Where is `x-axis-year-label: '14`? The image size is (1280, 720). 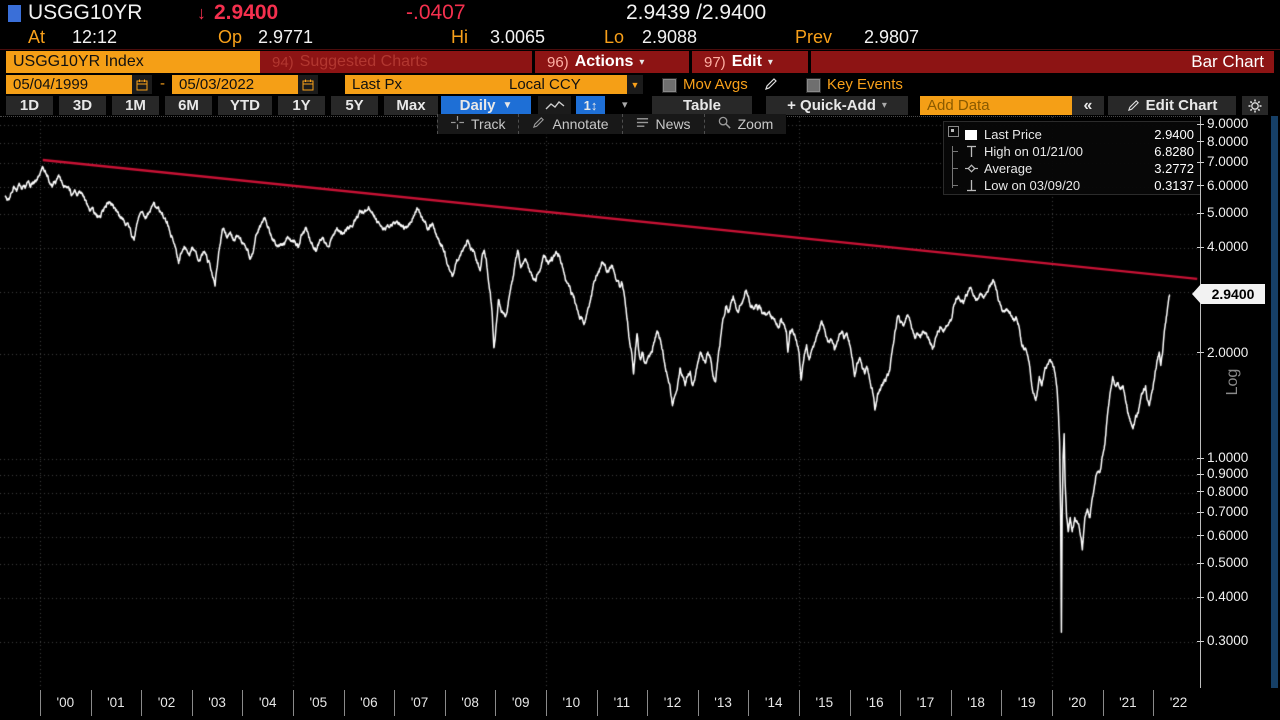 x-axis-year-label: '14 is located at coordinates (773, 702).